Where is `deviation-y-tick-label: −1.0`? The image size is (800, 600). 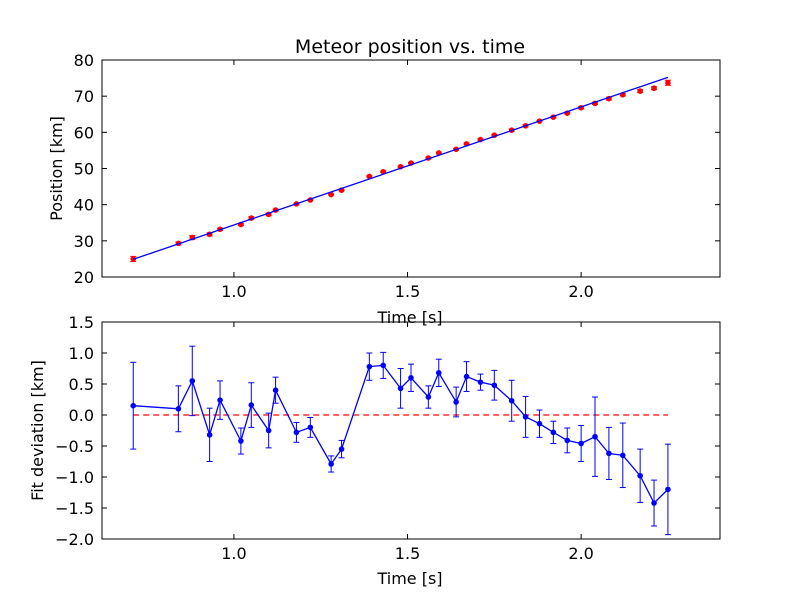
deviation-y-tick-label: −1.0 is located at coordinates (74, 477).